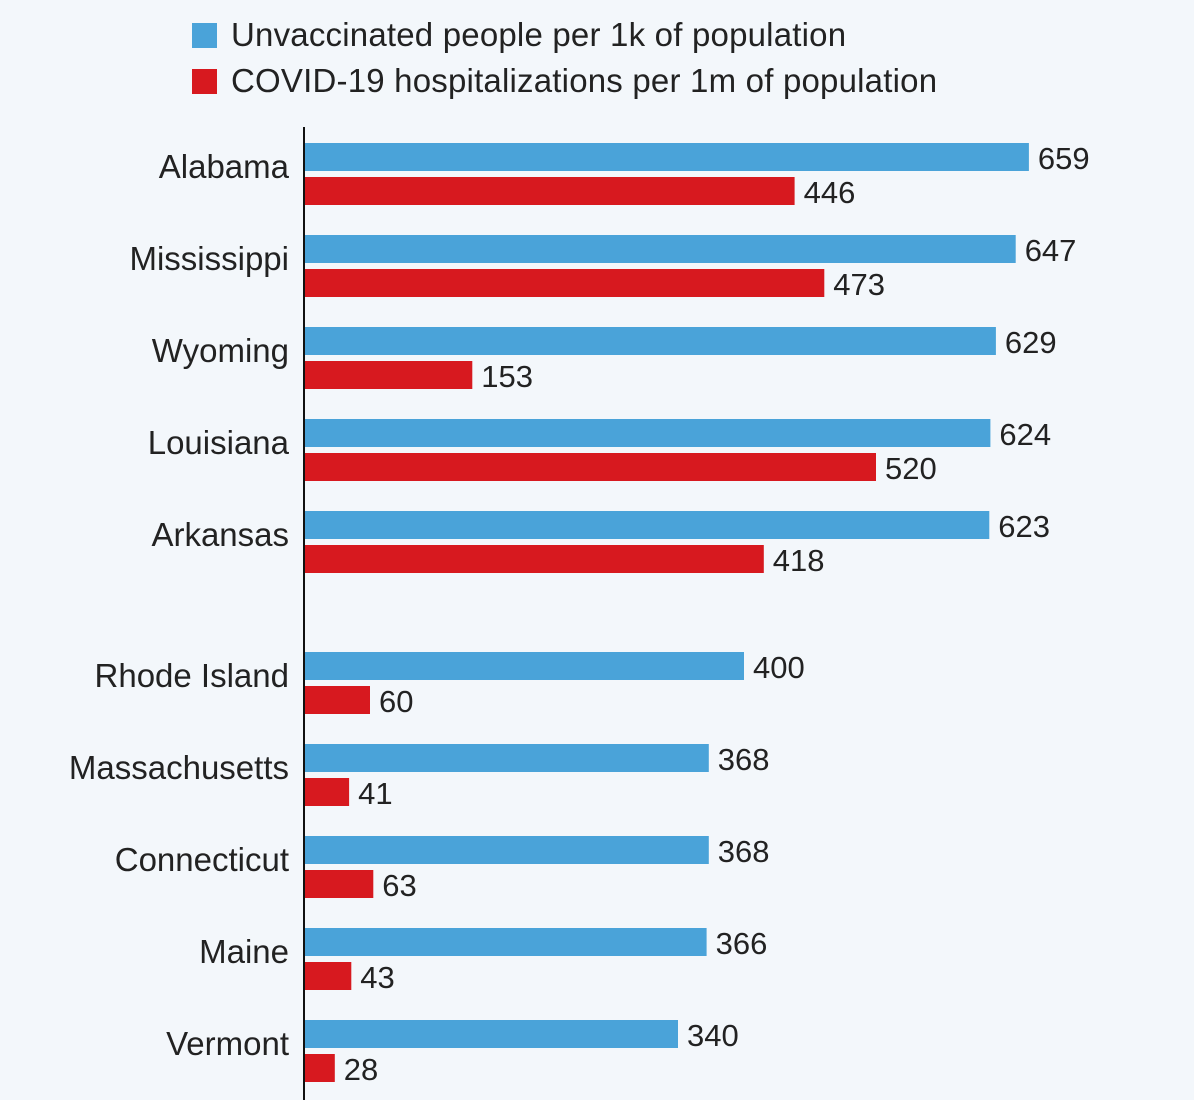  Describe the element at coordinates (220, 350) in the screenshot. I see `category-label-wyoming: Wyoming` at that location.